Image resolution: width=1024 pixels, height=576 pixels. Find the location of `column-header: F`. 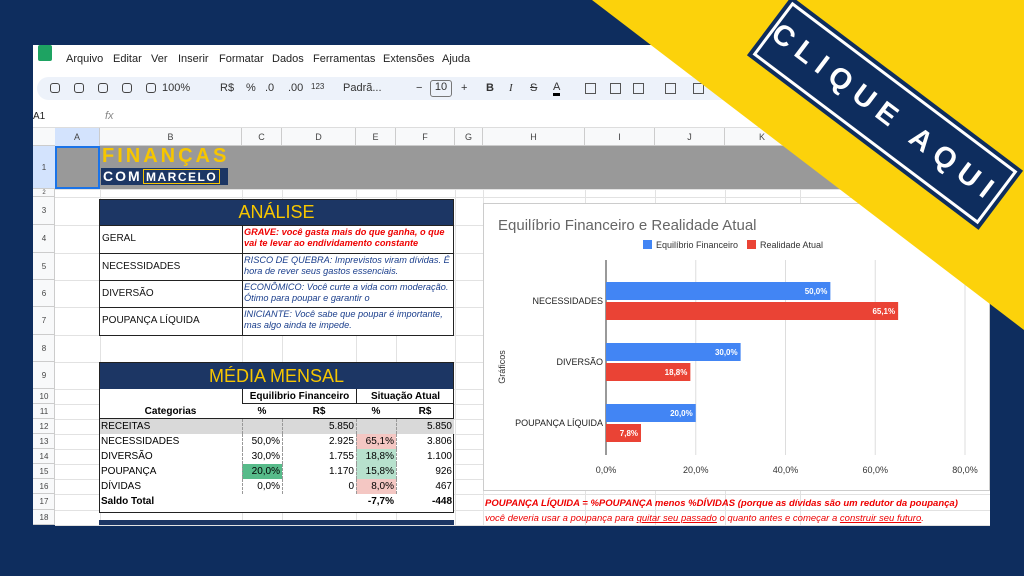

column-header: F is located at coordinates (425, 137).